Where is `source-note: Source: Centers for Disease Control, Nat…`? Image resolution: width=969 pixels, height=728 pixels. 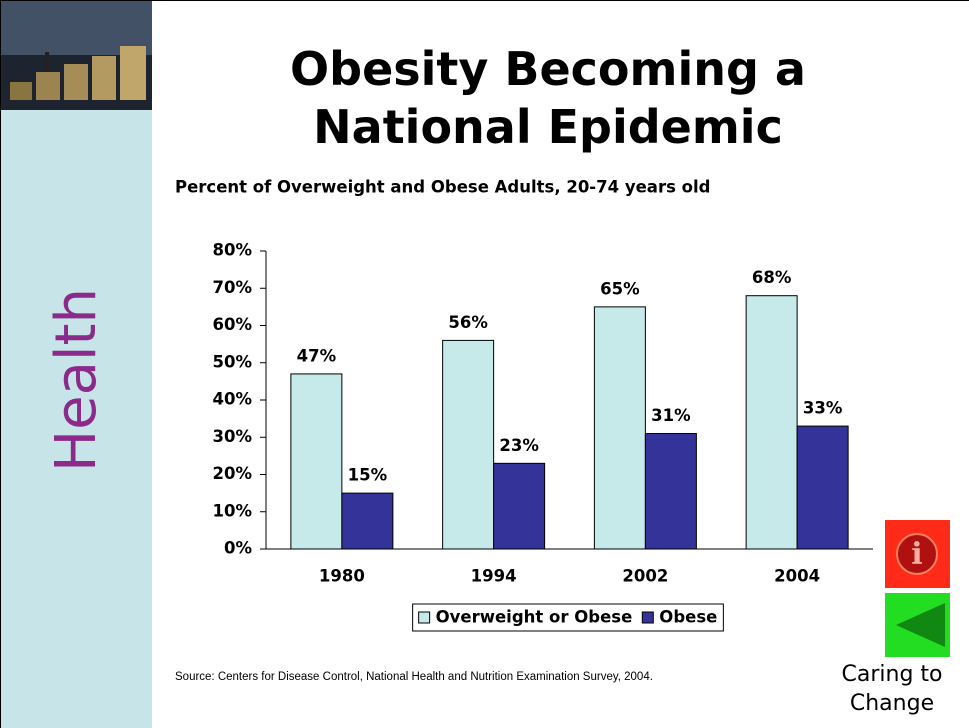
source-note: Source: Centers for Disease Control, Nat… is located at coordinates (414, 677).